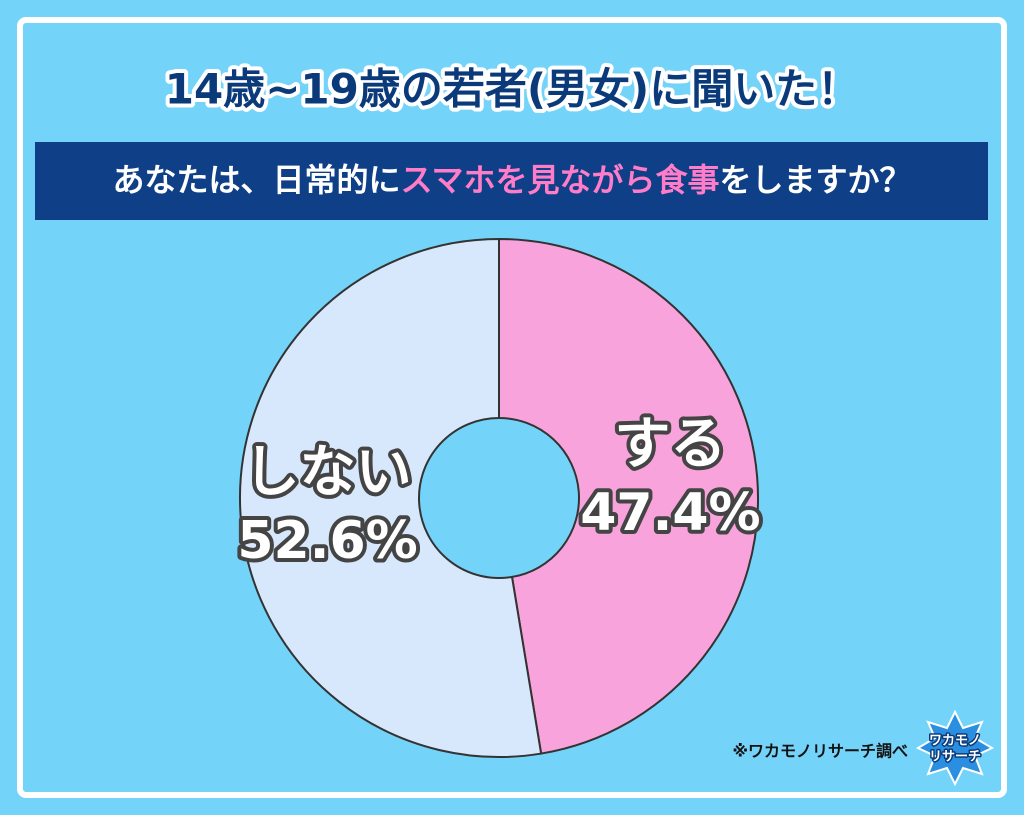 Image resolution: width=1024 pixels, height=815 pixels. What do you see at coordinates (670, 444) in the screenshot?
I see `slice-category: する` at bounding box center [670, 444].